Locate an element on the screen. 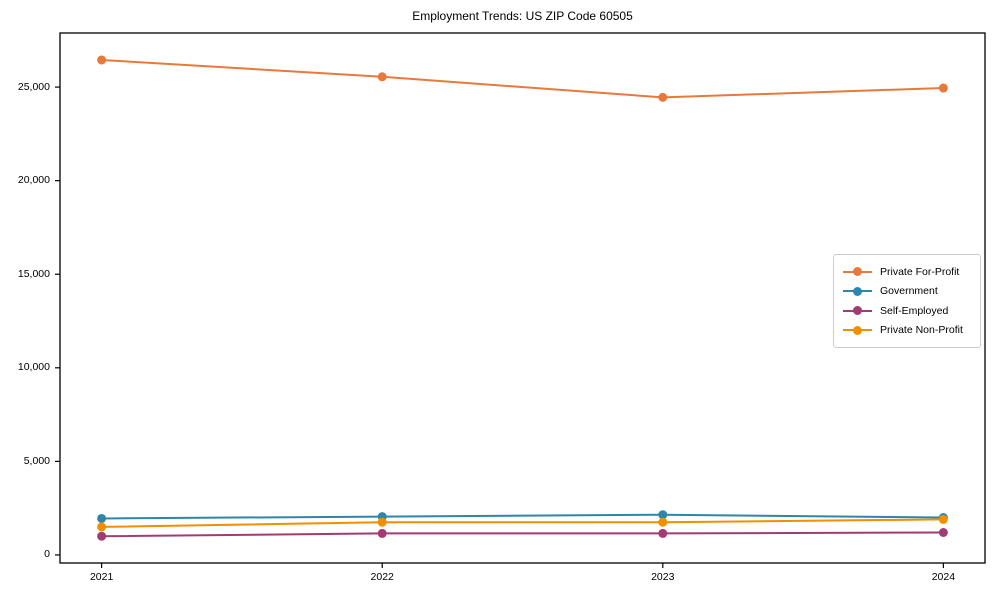 The height and width of the screenshot is (600, 1000). legend-entry-private-non-profit: Private Non-Profit is located at coordinates (907, 331).